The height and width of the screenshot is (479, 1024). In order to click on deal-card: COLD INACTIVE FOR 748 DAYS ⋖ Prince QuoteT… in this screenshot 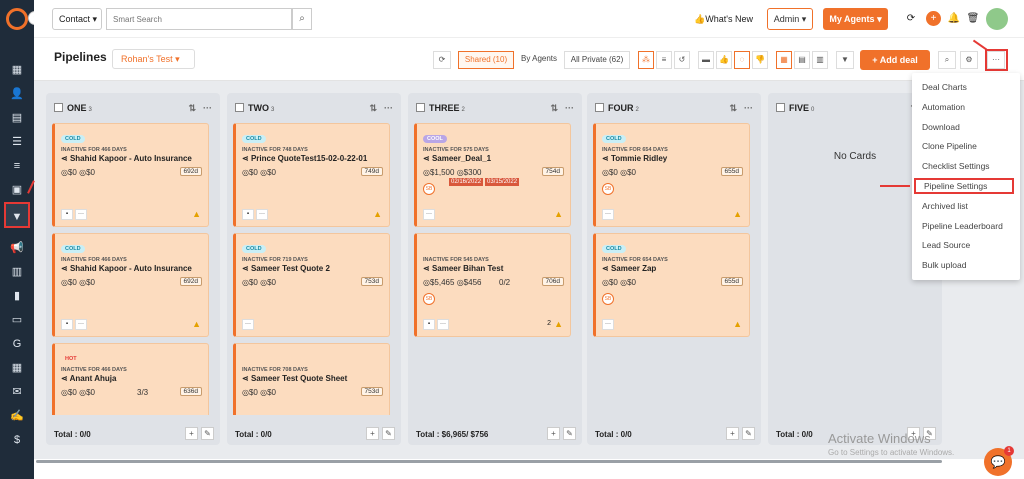, I will do `click(311, 175)`.